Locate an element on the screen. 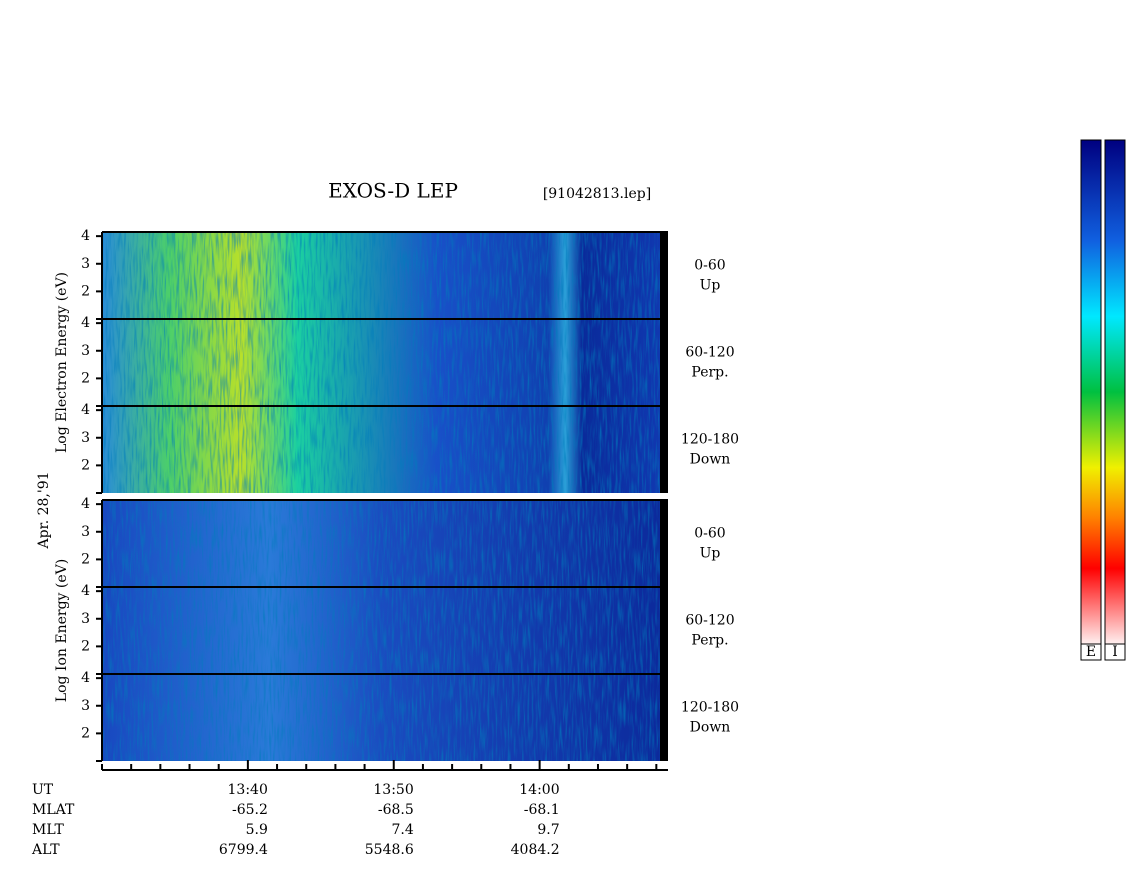  row-value: 9.7 is located at coordinates (548, 830).